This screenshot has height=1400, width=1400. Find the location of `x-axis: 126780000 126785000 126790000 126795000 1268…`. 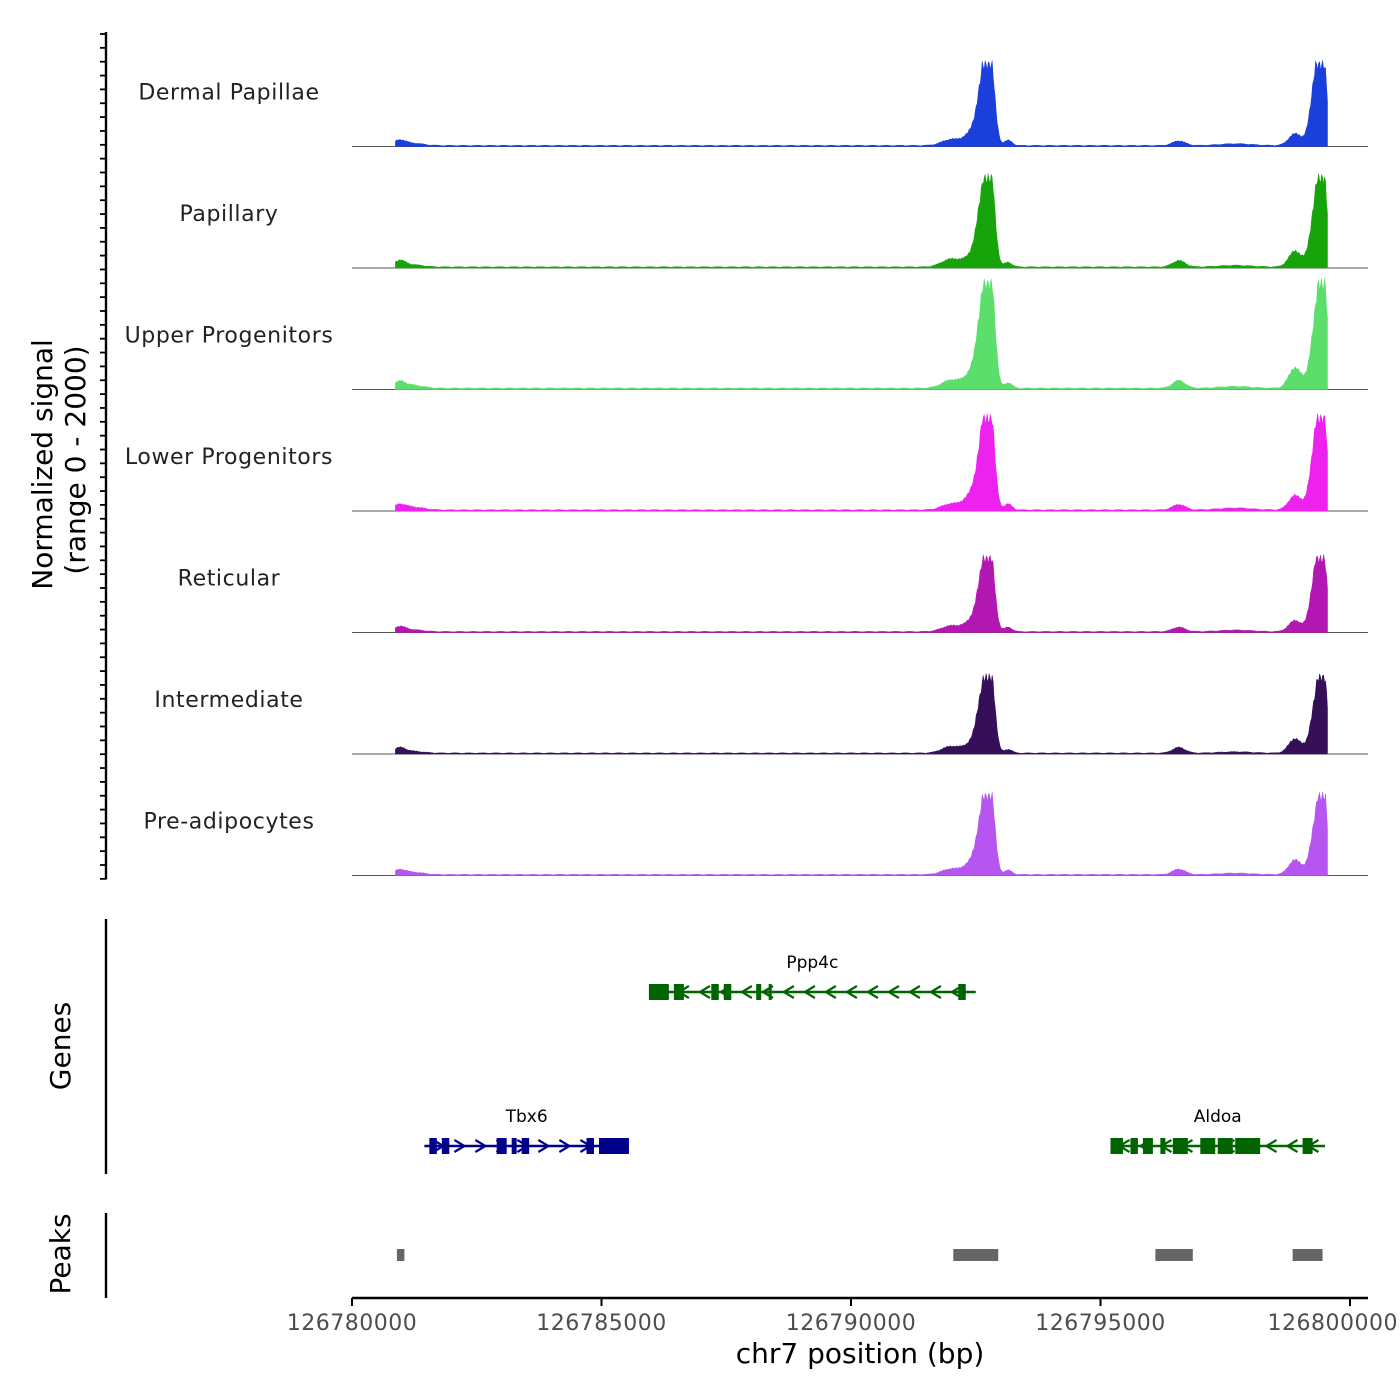

x-axis: 126780000 126785000 126790000 126795000 1268… is located at coordinates (842, 1316).